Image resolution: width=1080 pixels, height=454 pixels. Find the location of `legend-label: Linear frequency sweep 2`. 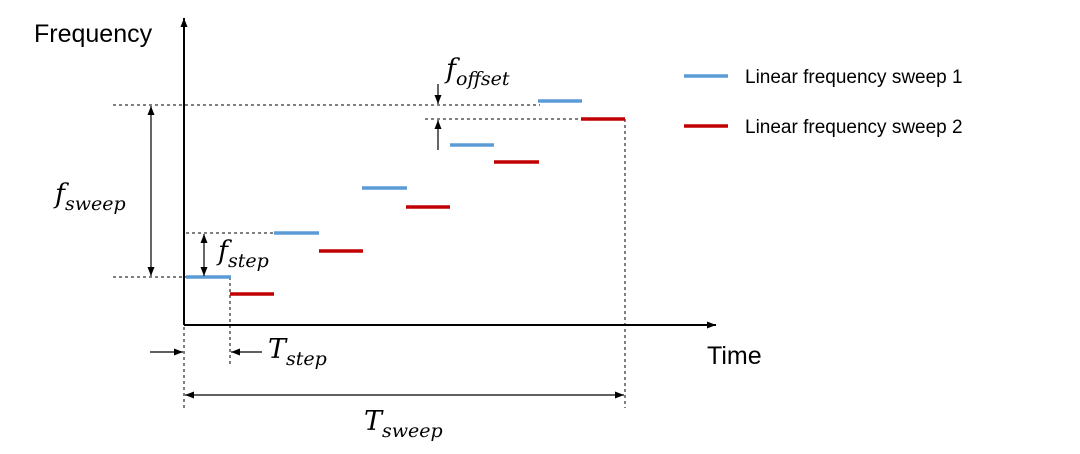

legend-label: Linear frequency sweep 2 is located at coordinates (854, 127).